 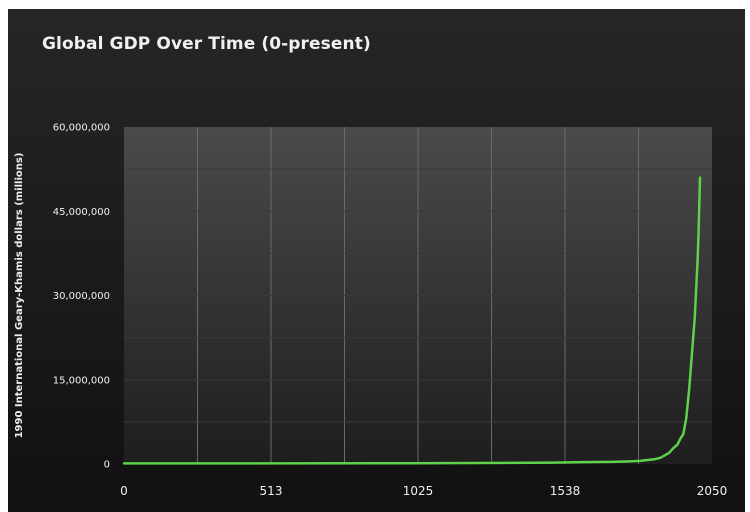 What do you see at coordinates (81, 296) in the screenshot?
I see `y-tick-label: 30,000,000` at bounding box center [81, 296].